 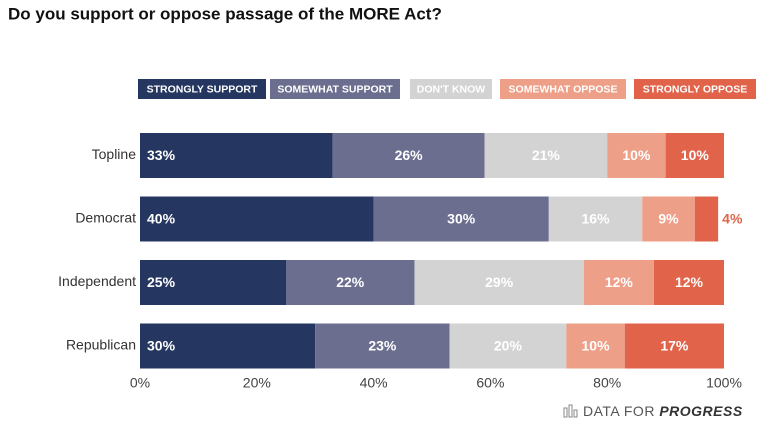 I want to click on category-label: Republican, so click(x=101, y=345).